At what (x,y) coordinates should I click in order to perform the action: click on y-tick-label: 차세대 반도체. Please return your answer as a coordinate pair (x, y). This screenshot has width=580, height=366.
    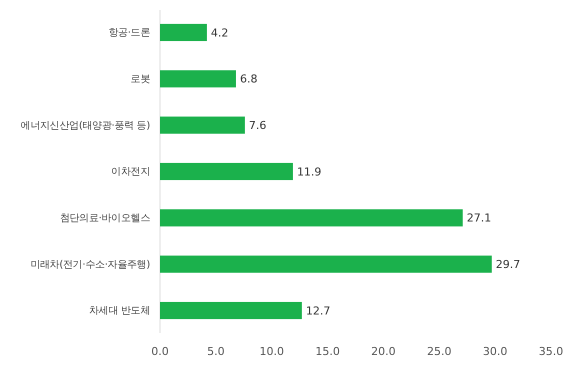
    Looking at the image, I should click on (119, 311).